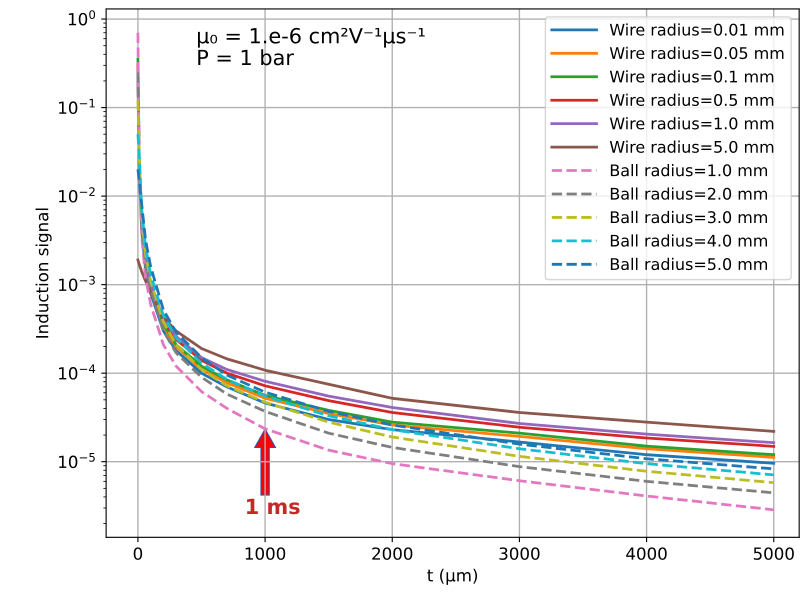  What do you see at coordinates (688, 193) in the screenshot?
I see `legend-label: Ball radius=2.0 mm` at bounding box center [688, 193].